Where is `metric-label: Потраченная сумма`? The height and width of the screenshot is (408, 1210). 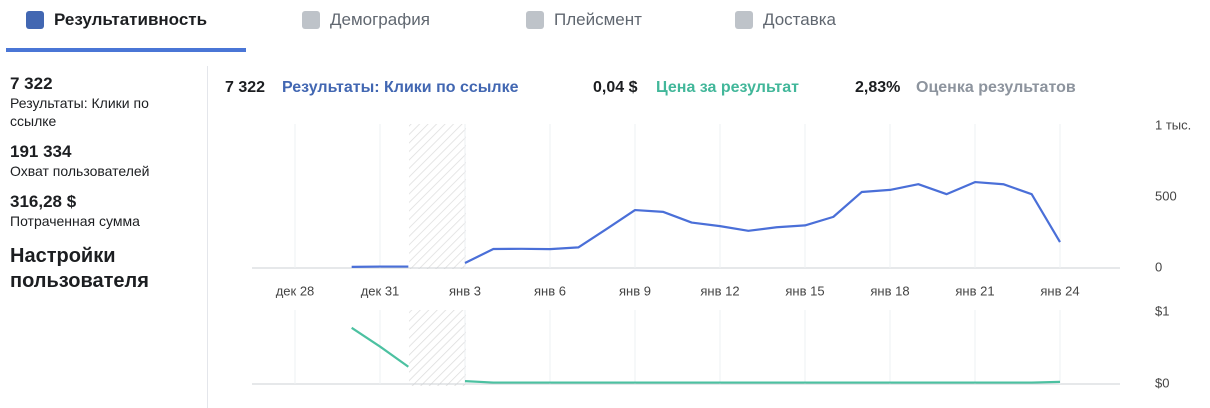 metric-label: Потраченная сумма is located at coordinates (75, 221).